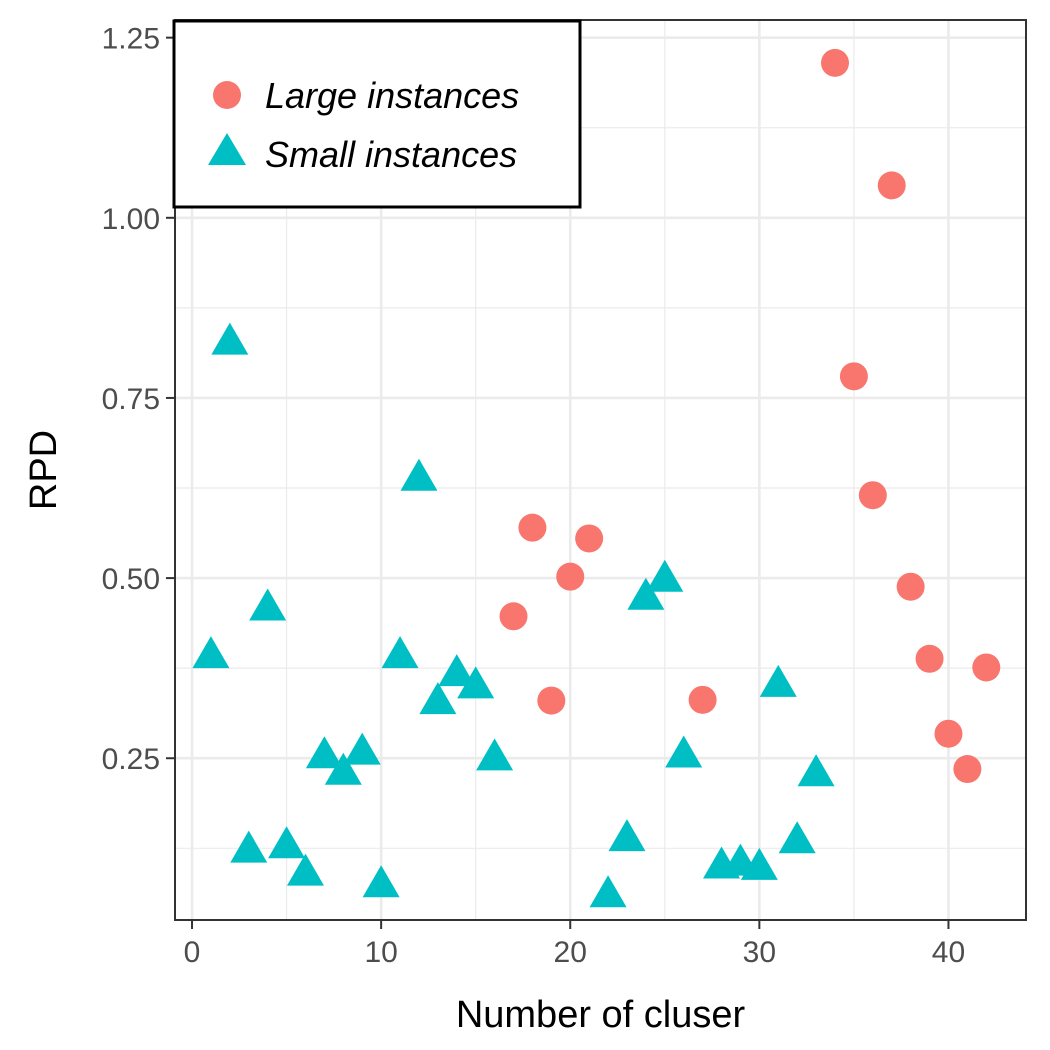 This screenshot has height=1050, width=1050. What do you see at coordinates (948, 952) in the screenshot?
I see `x-tick-label: 40` at bounding box center [948, 952].